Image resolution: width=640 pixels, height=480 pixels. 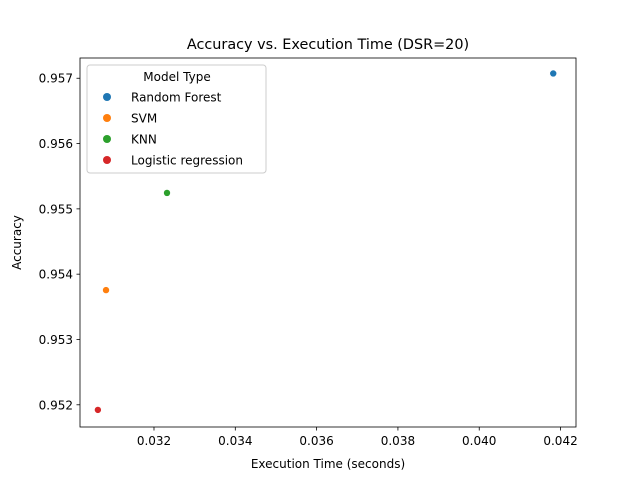 I want to click on y-axis-label: Accuracy, so click(x=17, y=242).